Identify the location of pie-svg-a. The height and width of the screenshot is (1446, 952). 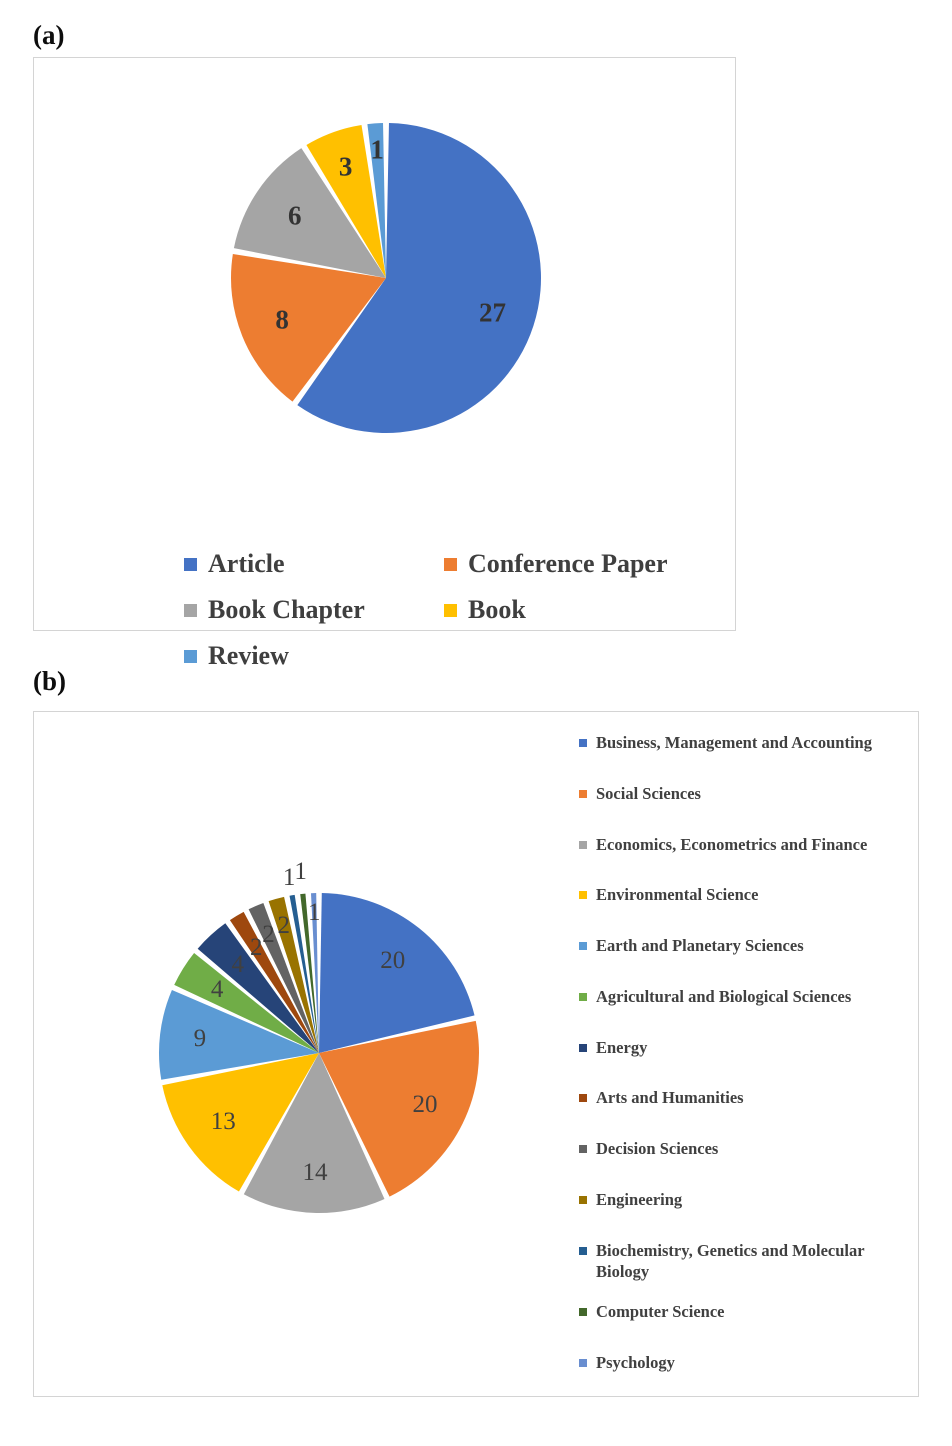
(385, 278).